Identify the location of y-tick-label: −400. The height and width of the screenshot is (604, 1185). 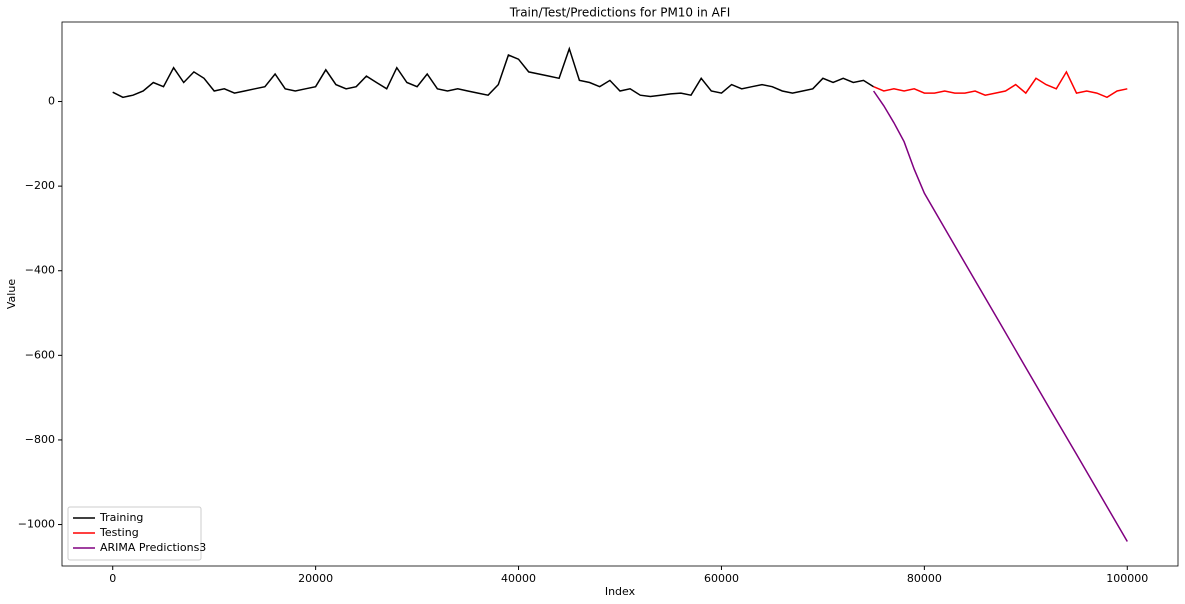
(40, 270).